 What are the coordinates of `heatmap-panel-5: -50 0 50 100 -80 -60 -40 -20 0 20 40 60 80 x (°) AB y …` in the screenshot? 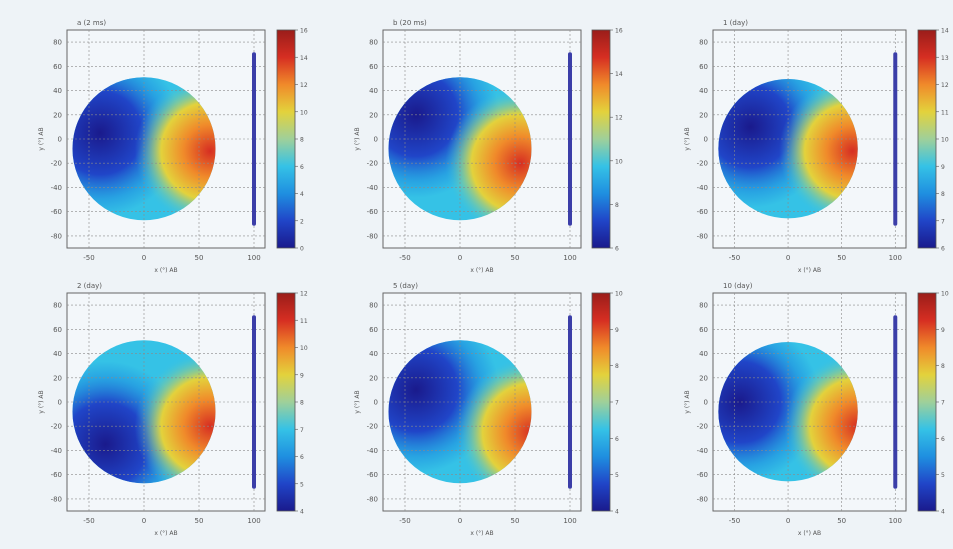 It's located at (488, 409).